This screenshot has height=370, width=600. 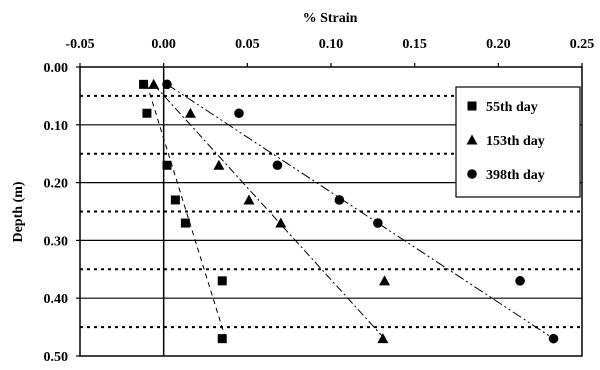 I want to click on x-tick-label: 0.00, so click(x=163, y=44).